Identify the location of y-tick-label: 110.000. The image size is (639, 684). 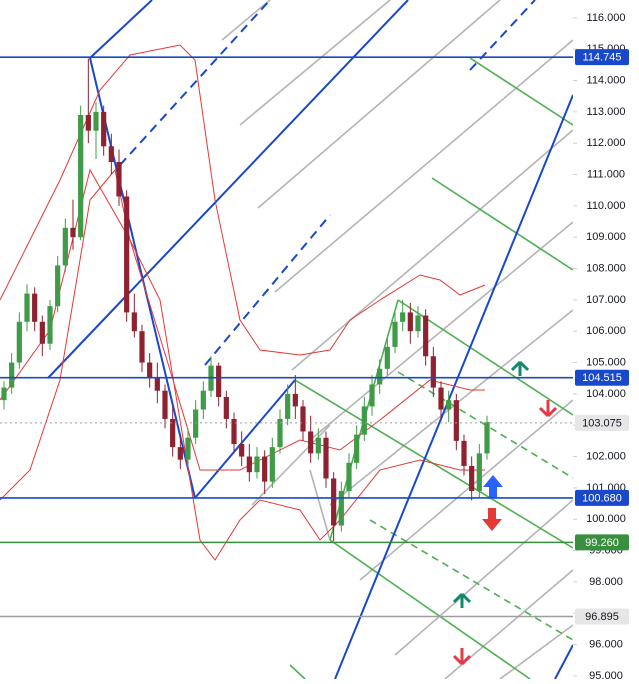
(606, 206).